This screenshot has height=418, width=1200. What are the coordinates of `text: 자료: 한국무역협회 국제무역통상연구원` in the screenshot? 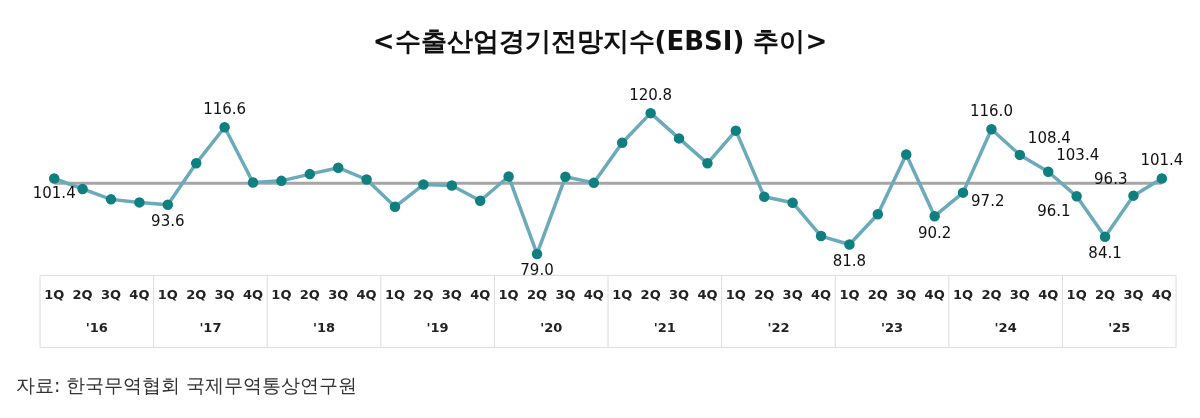 It's located at (187, 385).